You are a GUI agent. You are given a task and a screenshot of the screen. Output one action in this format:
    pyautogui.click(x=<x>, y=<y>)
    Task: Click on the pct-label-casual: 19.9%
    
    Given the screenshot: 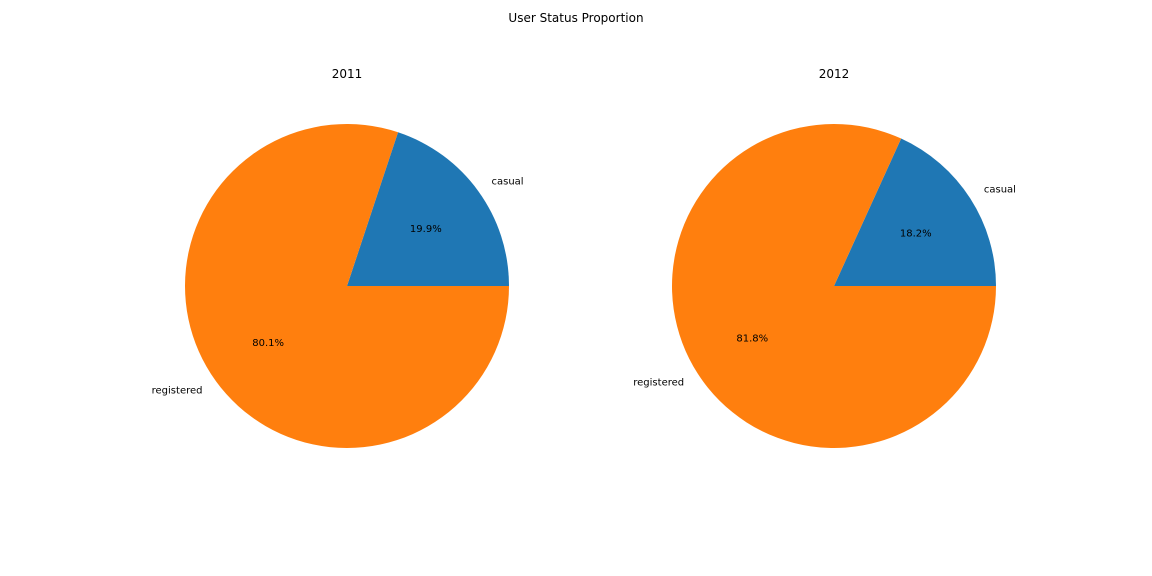 What is the action you would take?
    pyautogui.click(x=426, y=229)
    